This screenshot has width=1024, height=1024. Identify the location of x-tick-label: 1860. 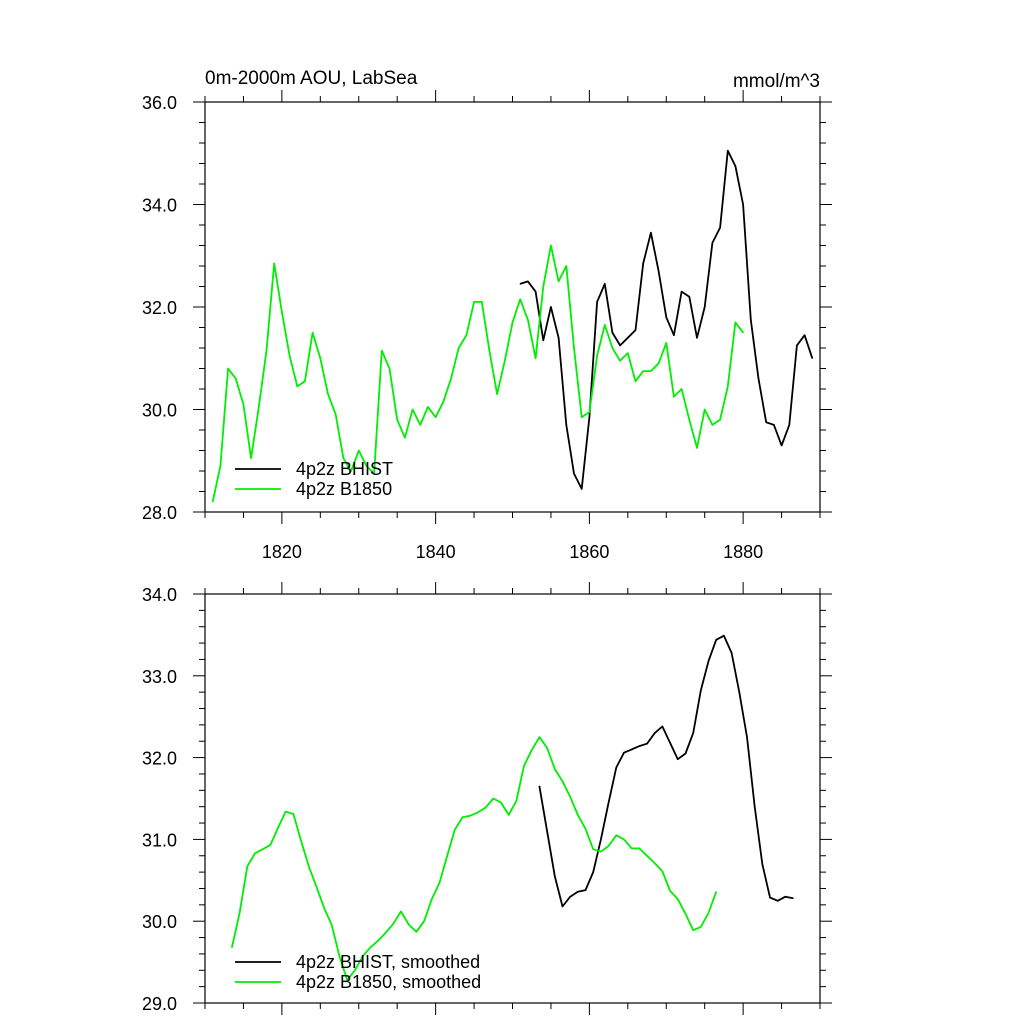
(589, 552).